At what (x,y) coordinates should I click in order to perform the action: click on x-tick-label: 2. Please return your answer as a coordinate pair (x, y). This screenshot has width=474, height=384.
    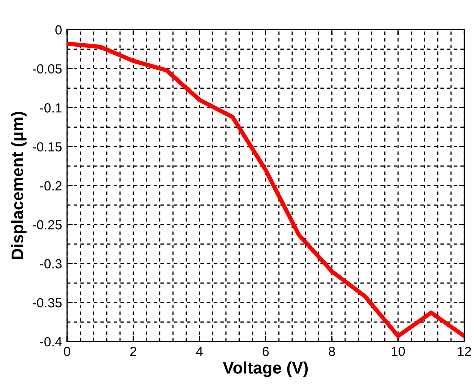
    Looking at the image, I should click on (133, 351).